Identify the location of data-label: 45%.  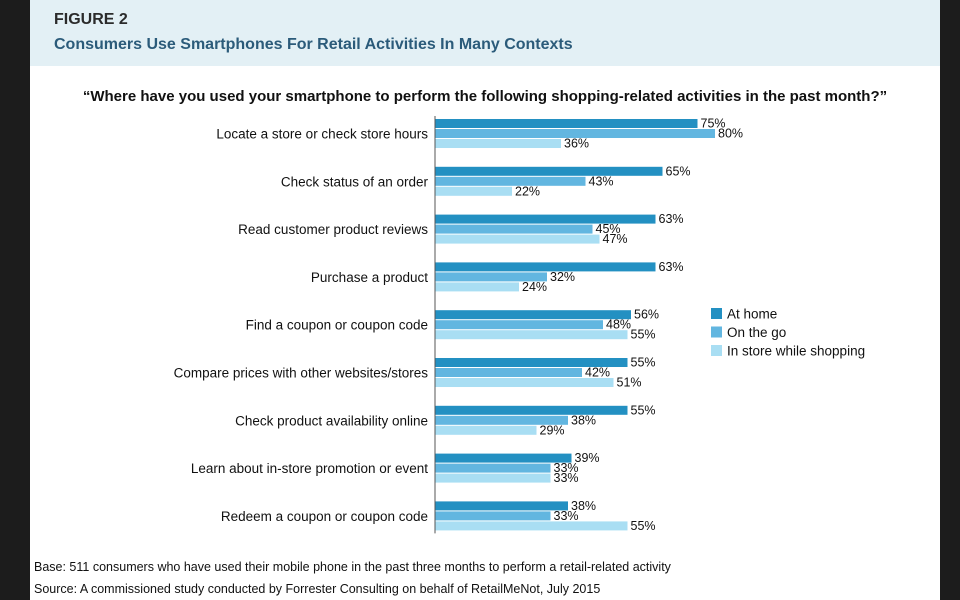
(608, 229).